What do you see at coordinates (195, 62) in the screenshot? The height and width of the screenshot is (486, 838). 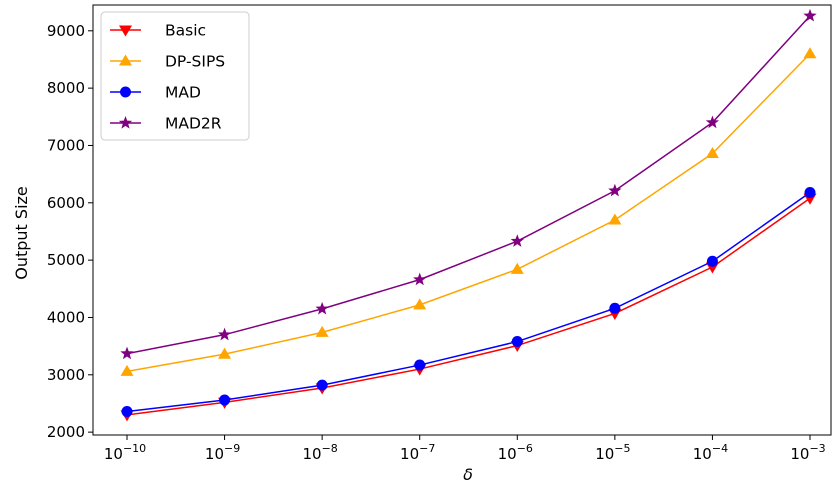 I see `legend-label-dp-sips: DP-SIPS` at bounding box center [195, 62].